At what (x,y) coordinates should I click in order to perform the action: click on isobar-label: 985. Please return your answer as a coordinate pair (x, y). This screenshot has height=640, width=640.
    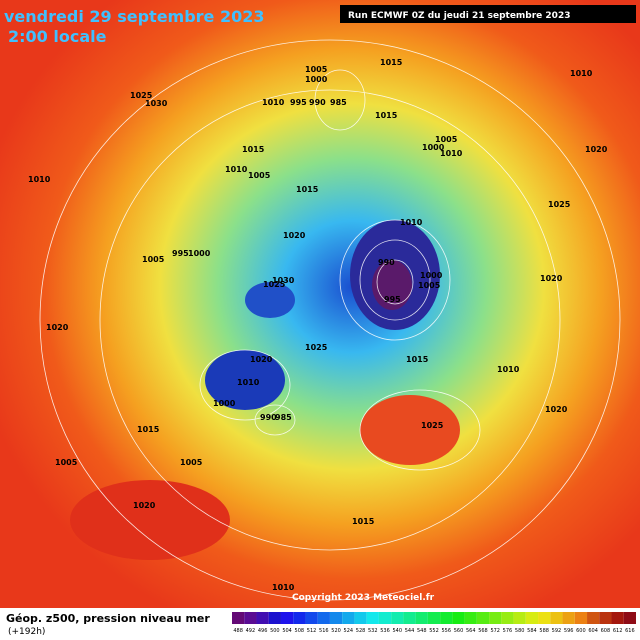
    Looking at the image, I should click on (283, 417).